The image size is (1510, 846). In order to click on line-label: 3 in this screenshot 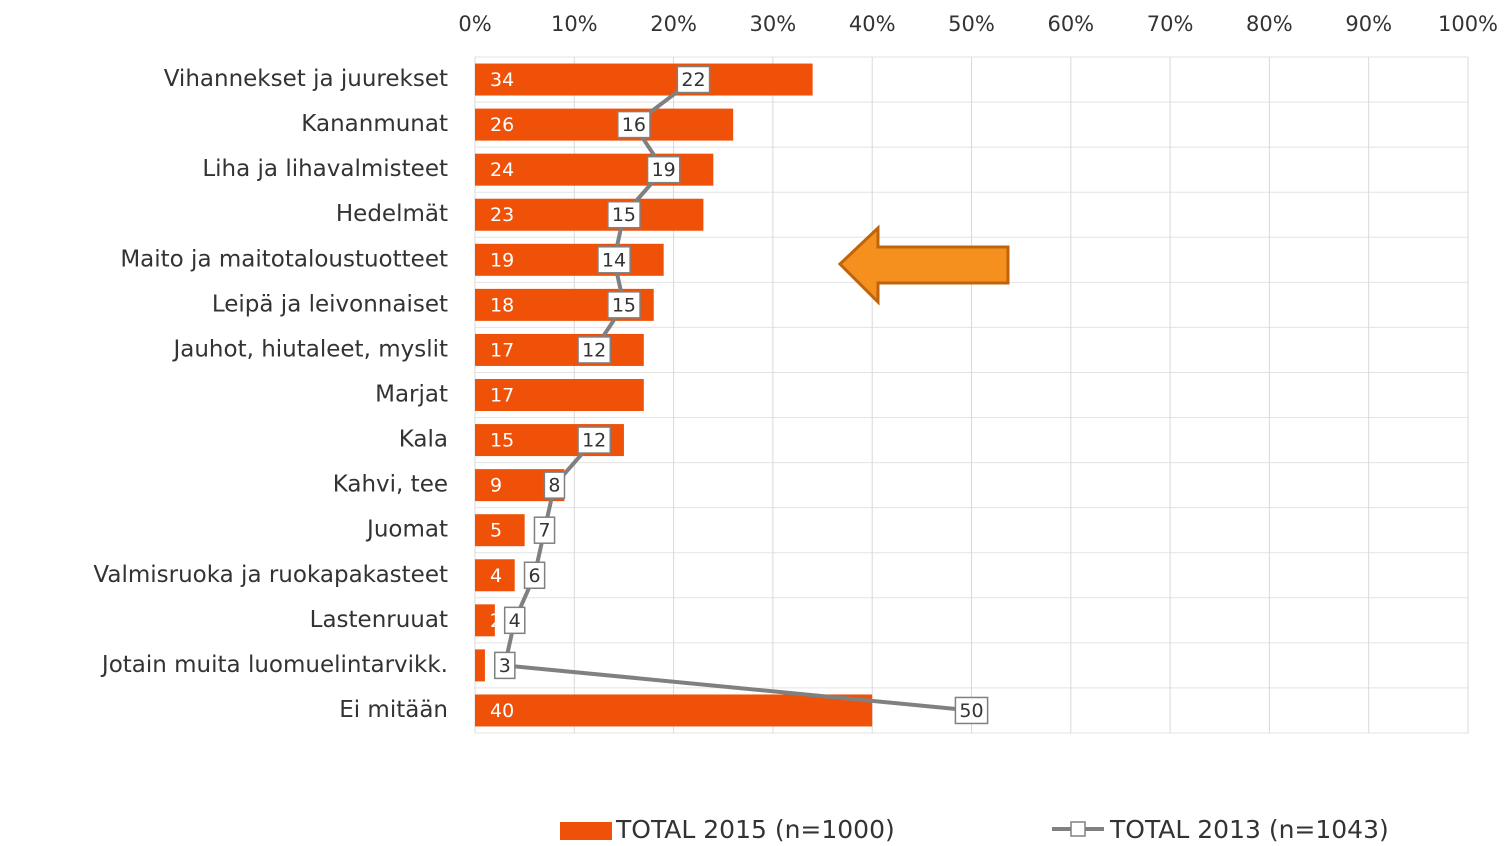, I will do `click(505, 666)`.